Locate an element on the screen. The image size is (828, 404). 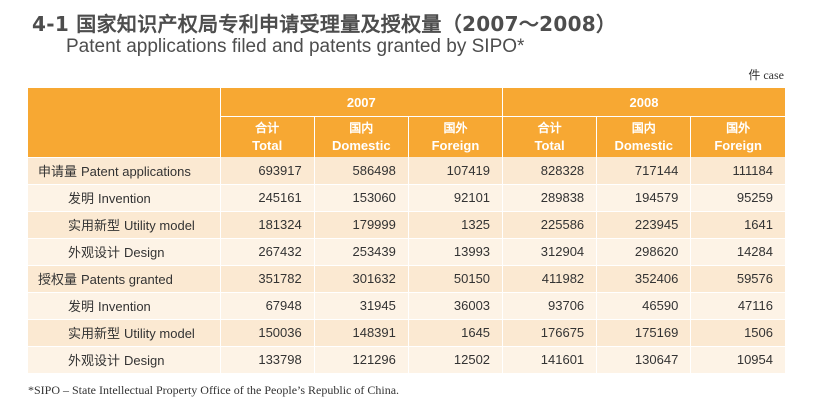
table-cell: 586498 is located at coordinates (361, 171).